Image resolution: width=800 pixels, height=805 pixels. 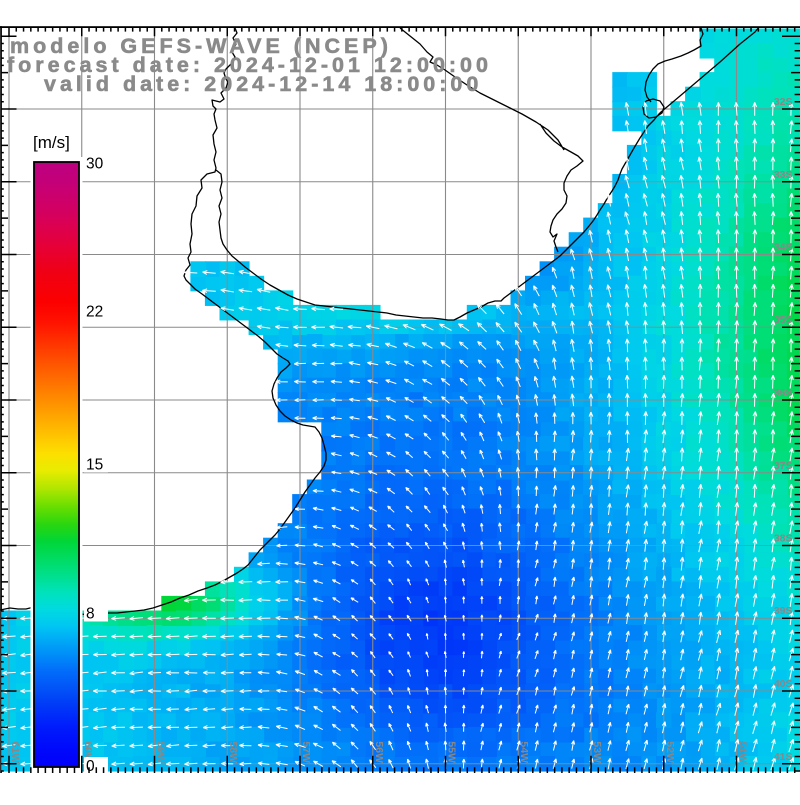 I want to click on svg-text: 61W, so click(x=15, y=752).